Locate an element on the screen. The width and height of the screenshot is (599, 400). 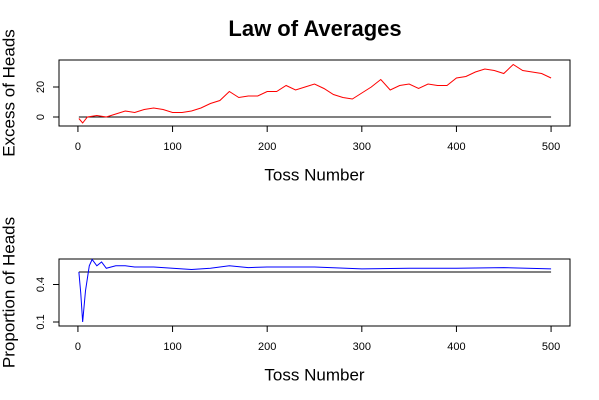
y-tick-label: 0.1 is located at coordinates (41, 321).